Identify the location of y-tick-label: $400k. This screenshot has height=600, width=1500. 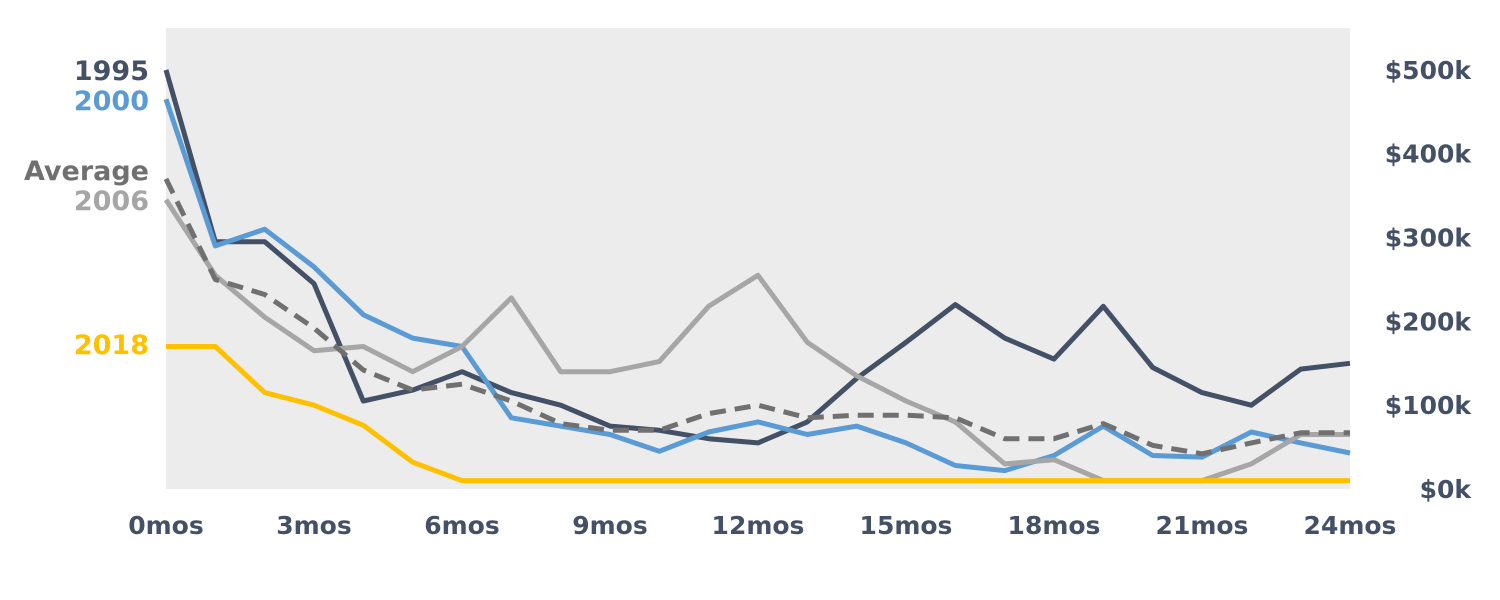
(1429, 154).